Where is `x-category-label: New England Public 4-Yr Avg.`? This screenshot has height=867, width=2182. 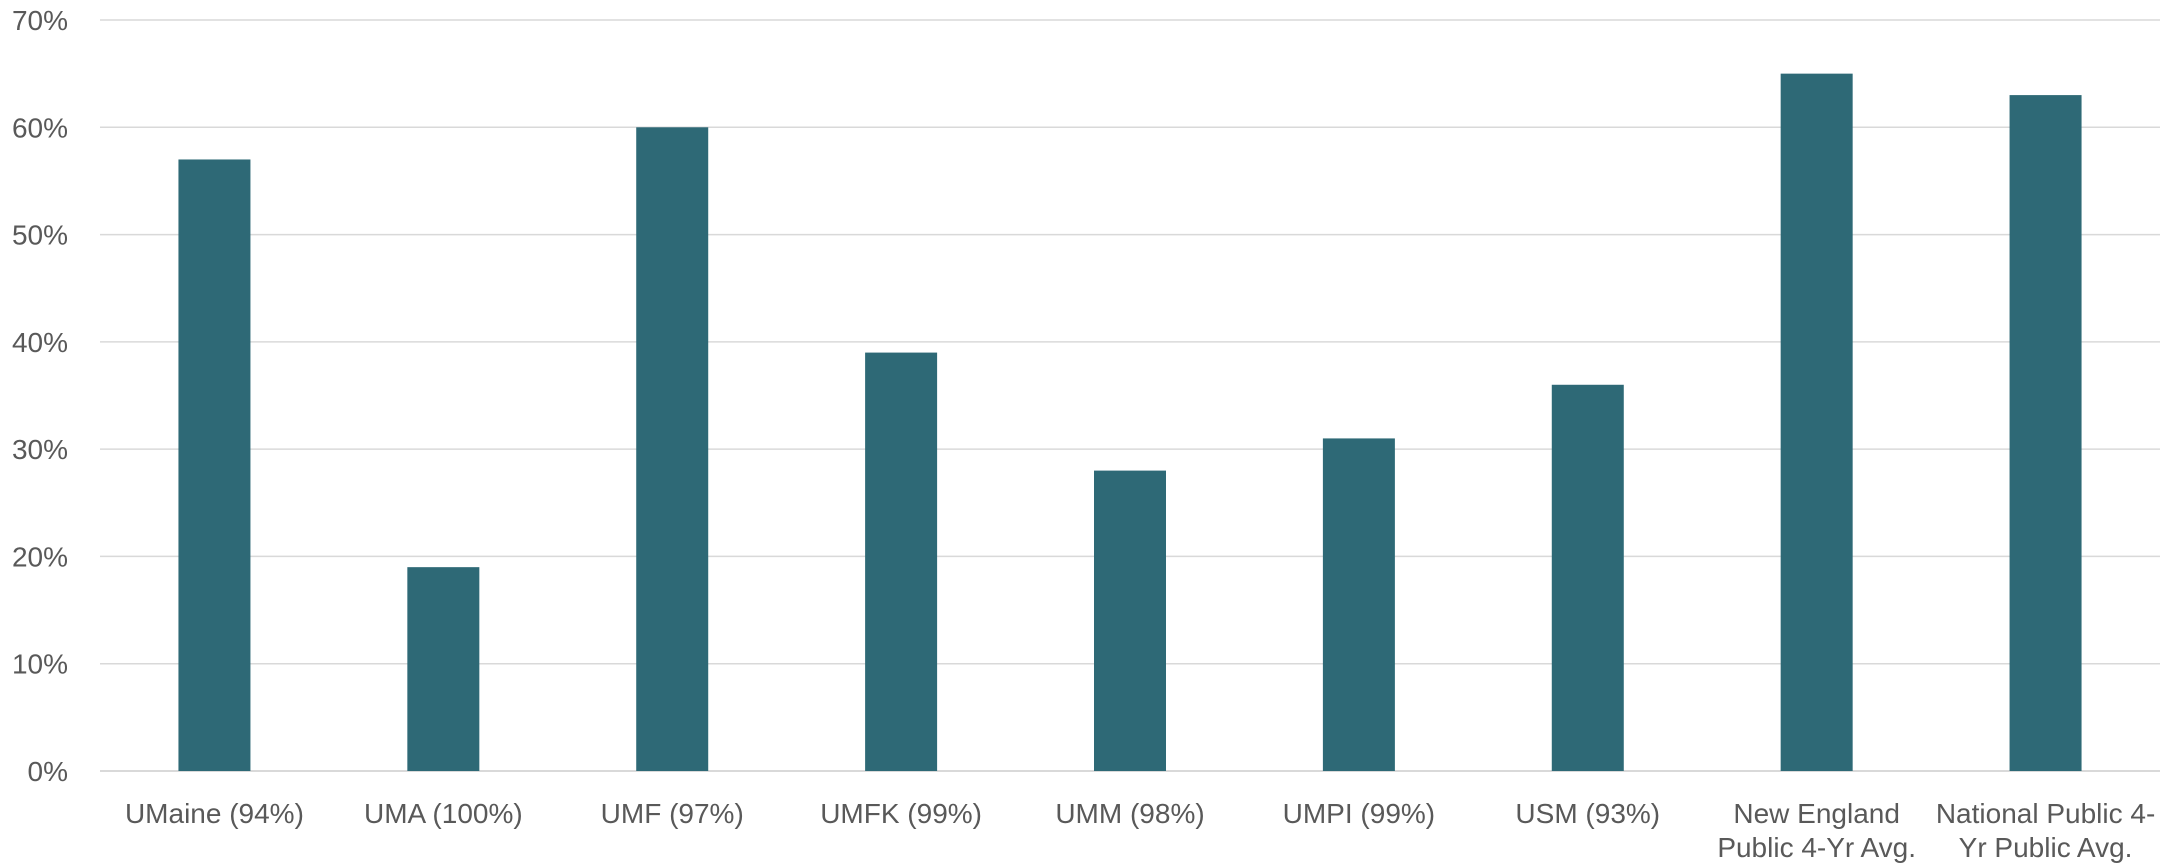 x-category-label: New England Public 4-Yr Avg. is located at coordinates (1816, 830).